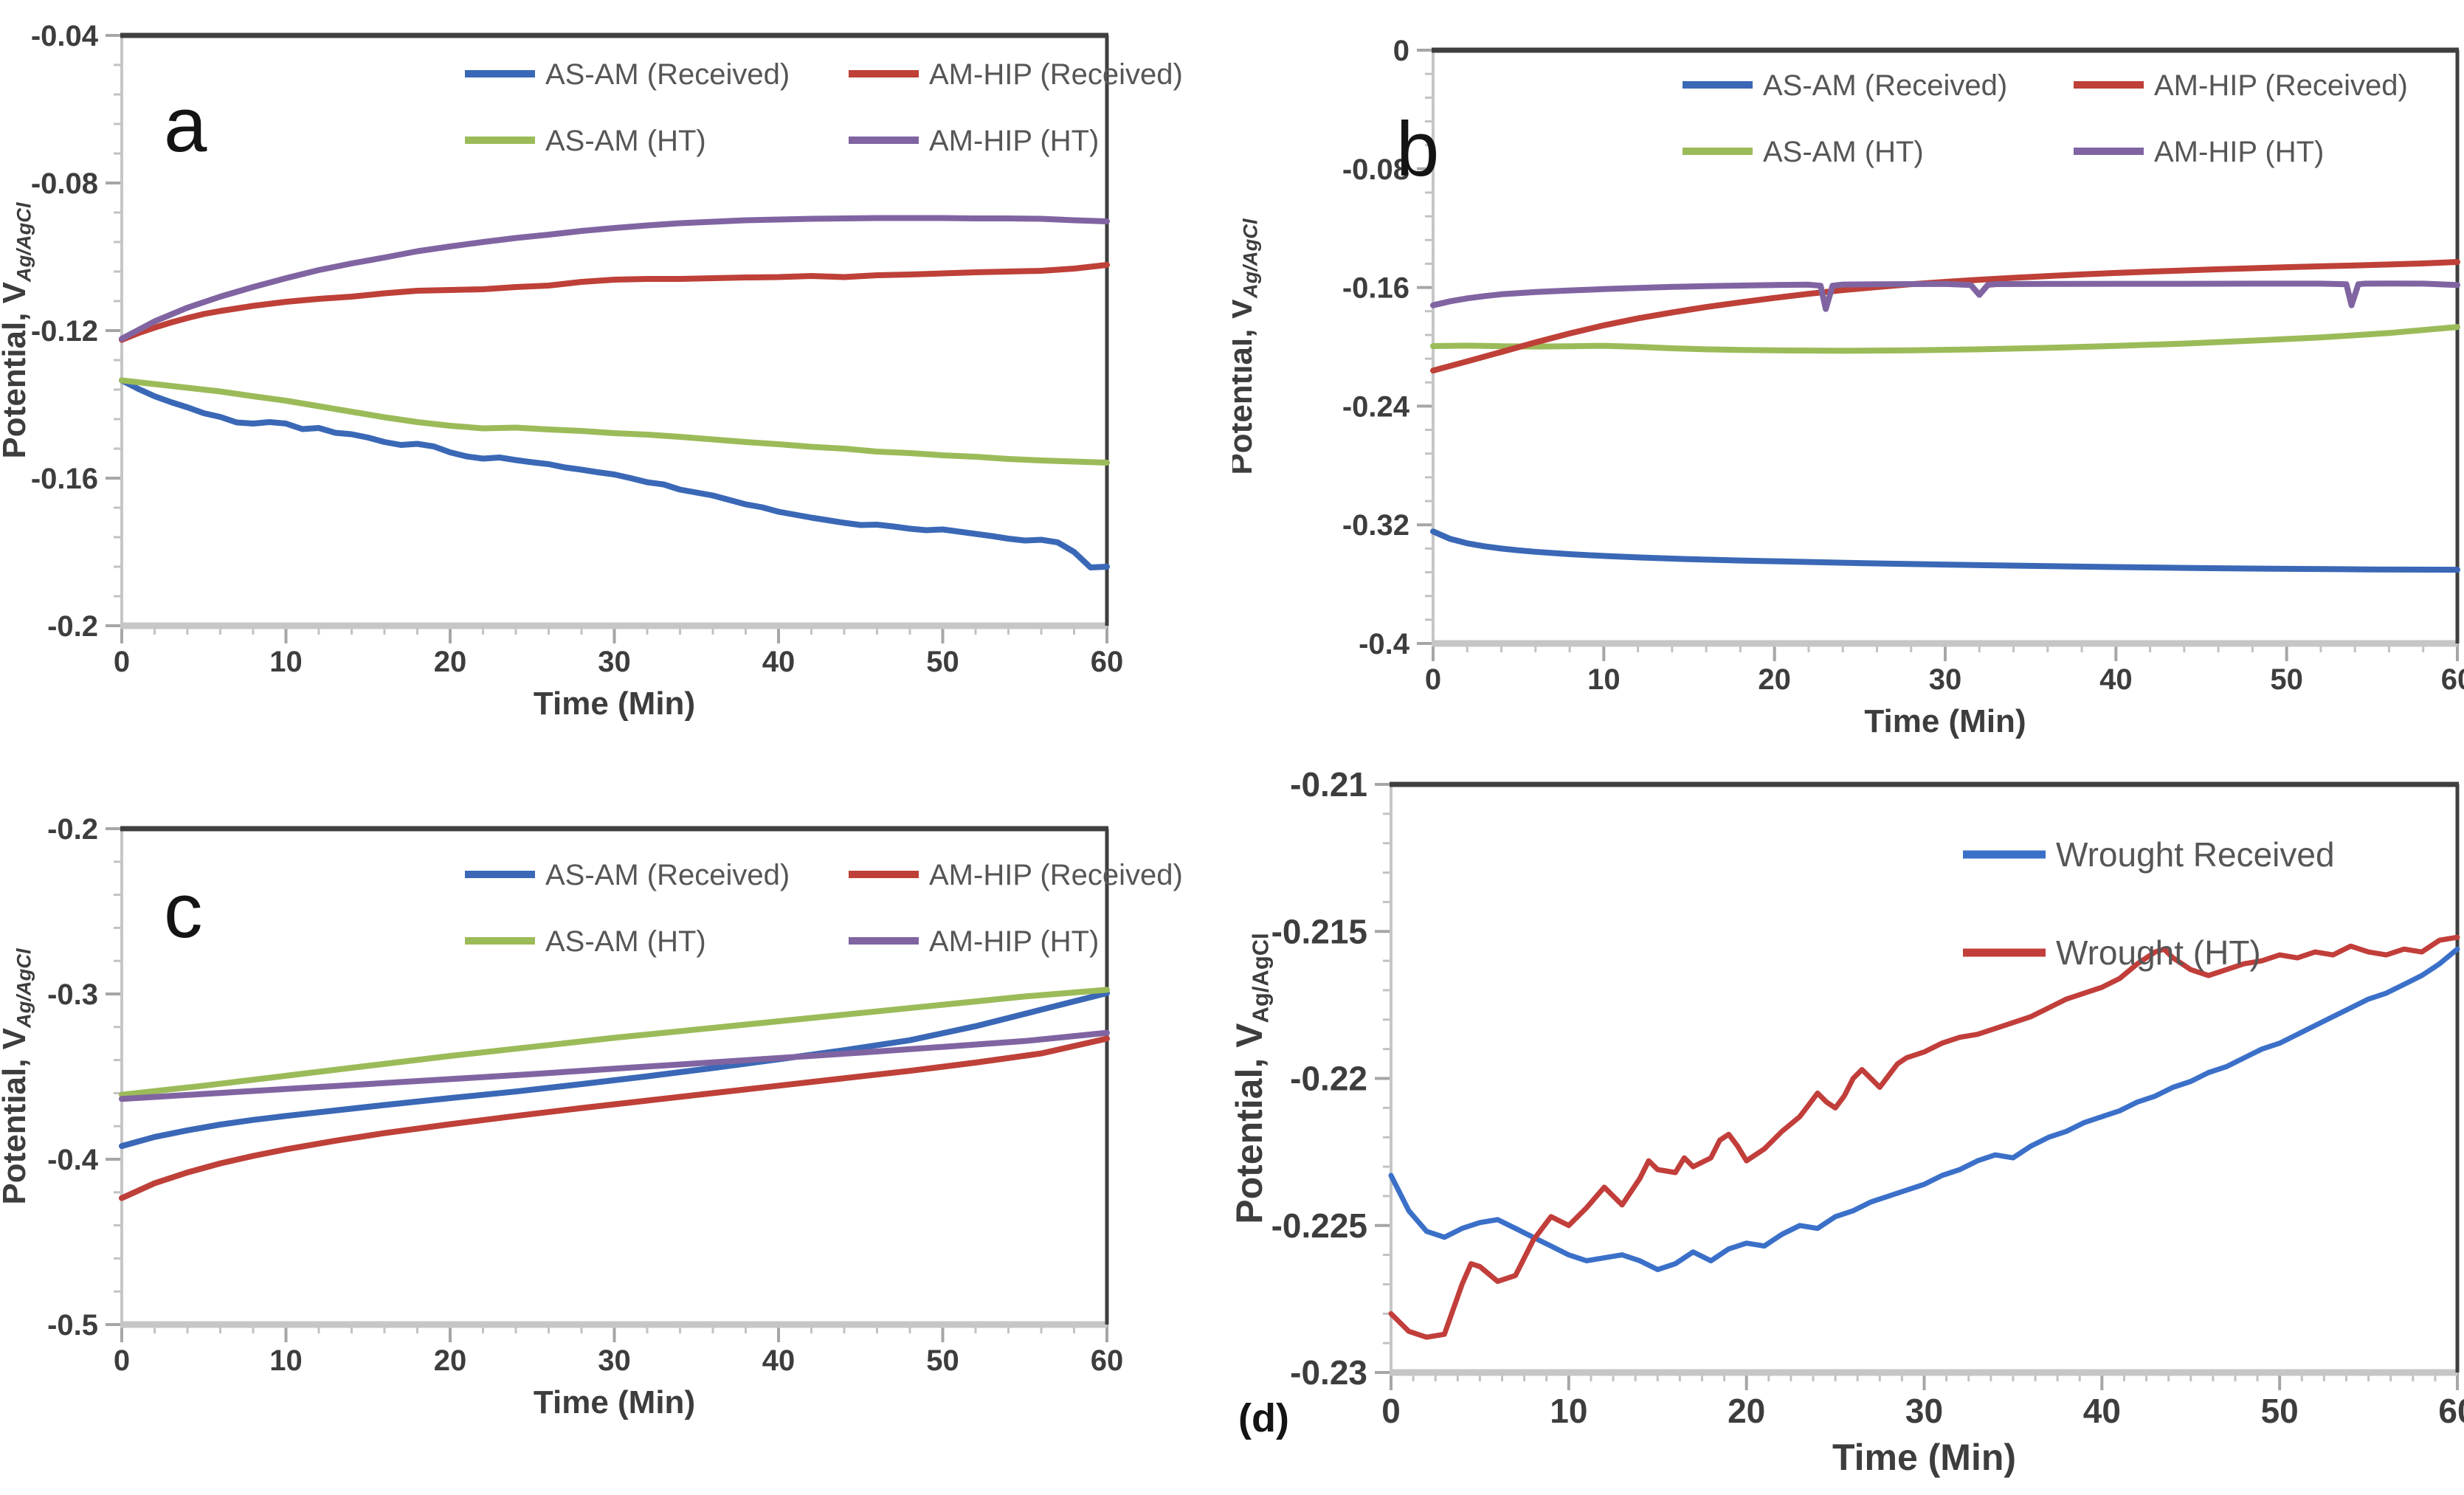 The height and width of the screenshot is (1495, 2464). What do you see at coordinates (1375, 525) in the screenshot?
I see `svg-text: -0.32` at bounding box center [1375, 525].